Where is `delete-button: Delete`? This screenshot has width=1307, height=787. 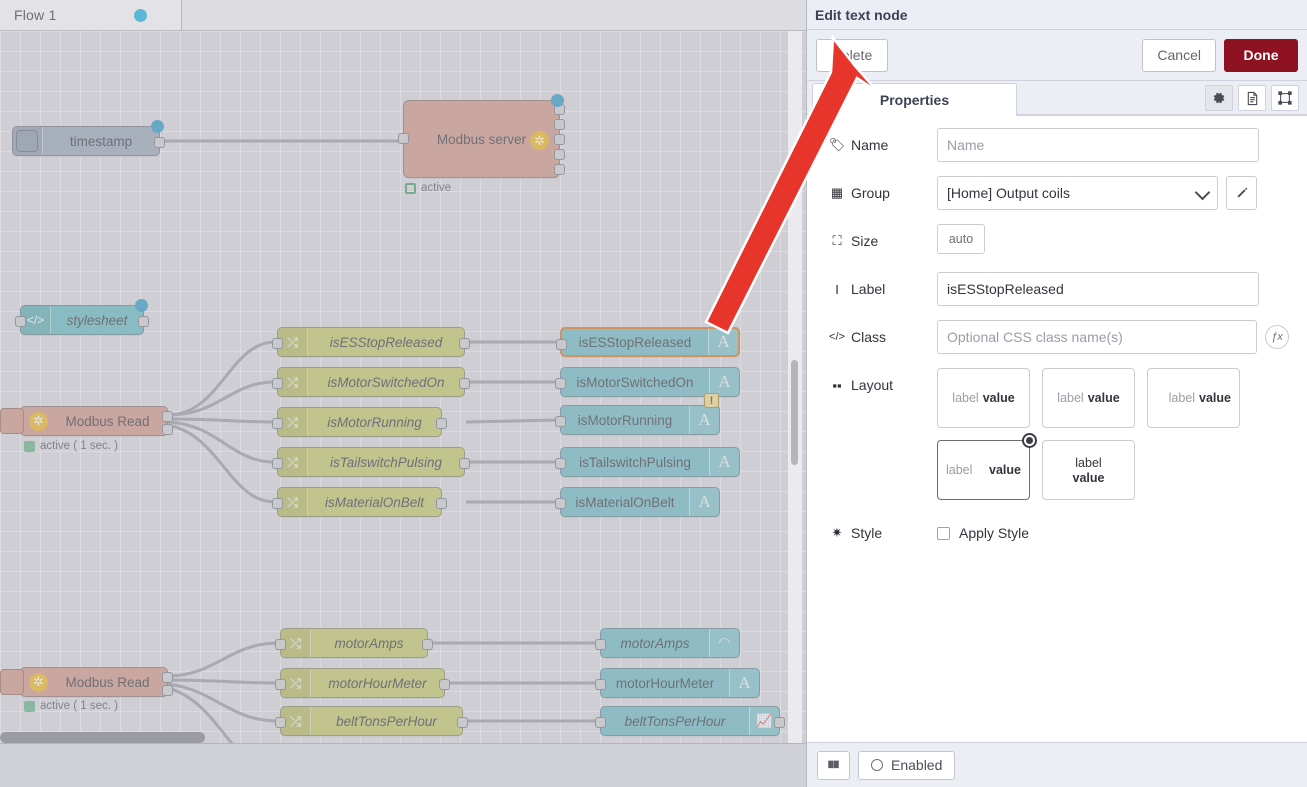 delete-button: Delete is located at coordinates (852, 55).